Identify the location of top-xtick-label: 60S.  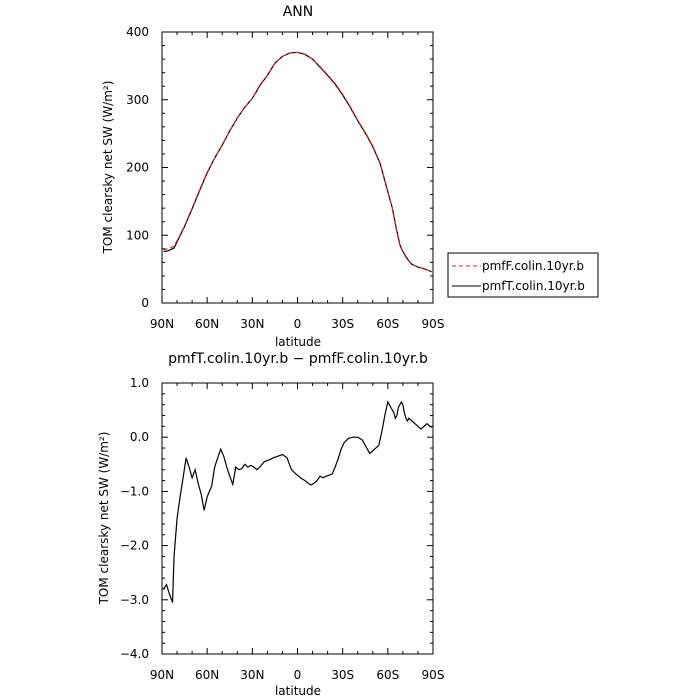
(387, 324).